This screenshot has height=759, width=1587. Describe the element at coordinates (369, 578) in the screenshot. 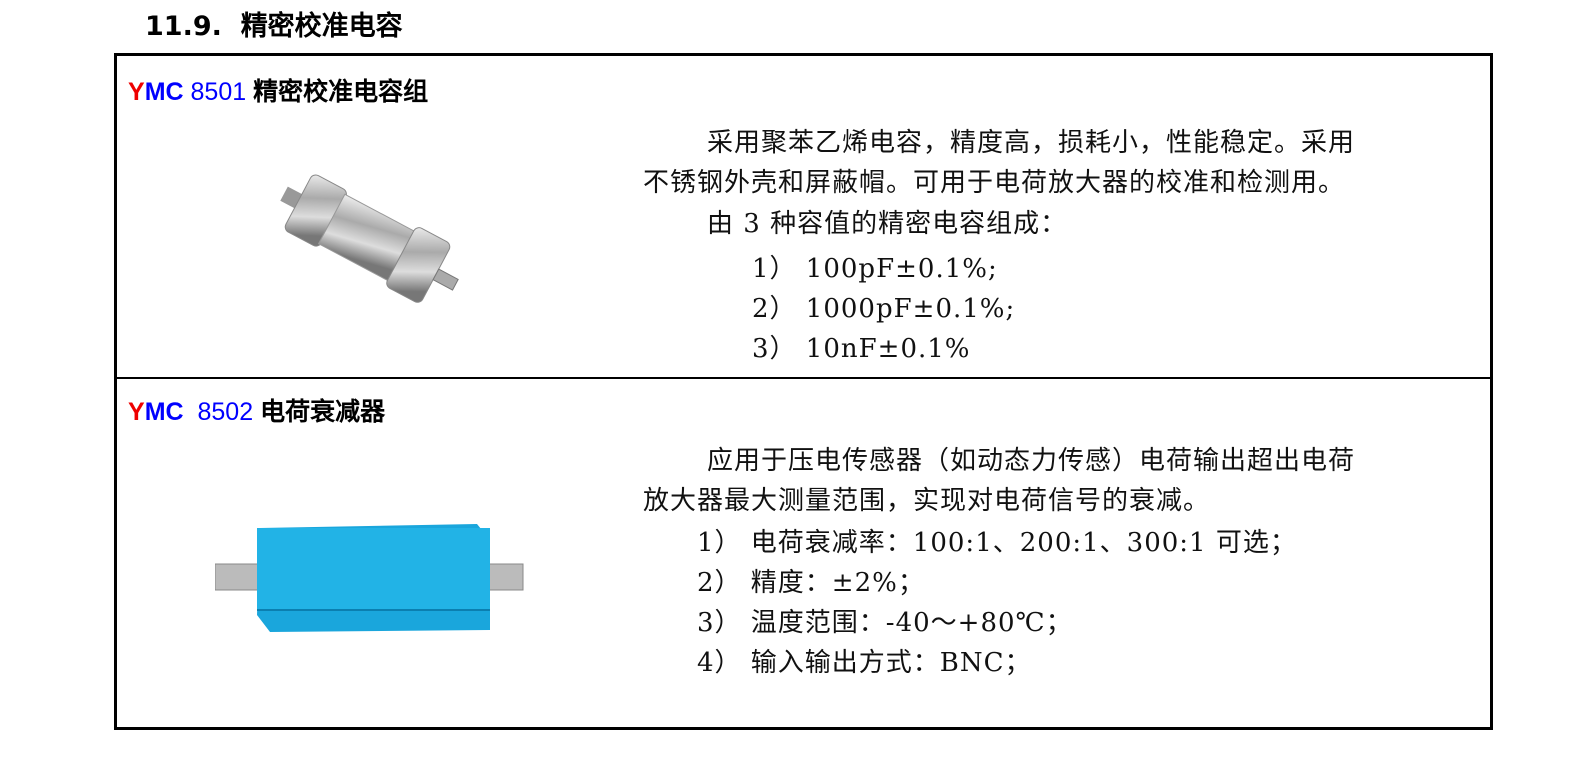

I see `attenuator-image` at that location.